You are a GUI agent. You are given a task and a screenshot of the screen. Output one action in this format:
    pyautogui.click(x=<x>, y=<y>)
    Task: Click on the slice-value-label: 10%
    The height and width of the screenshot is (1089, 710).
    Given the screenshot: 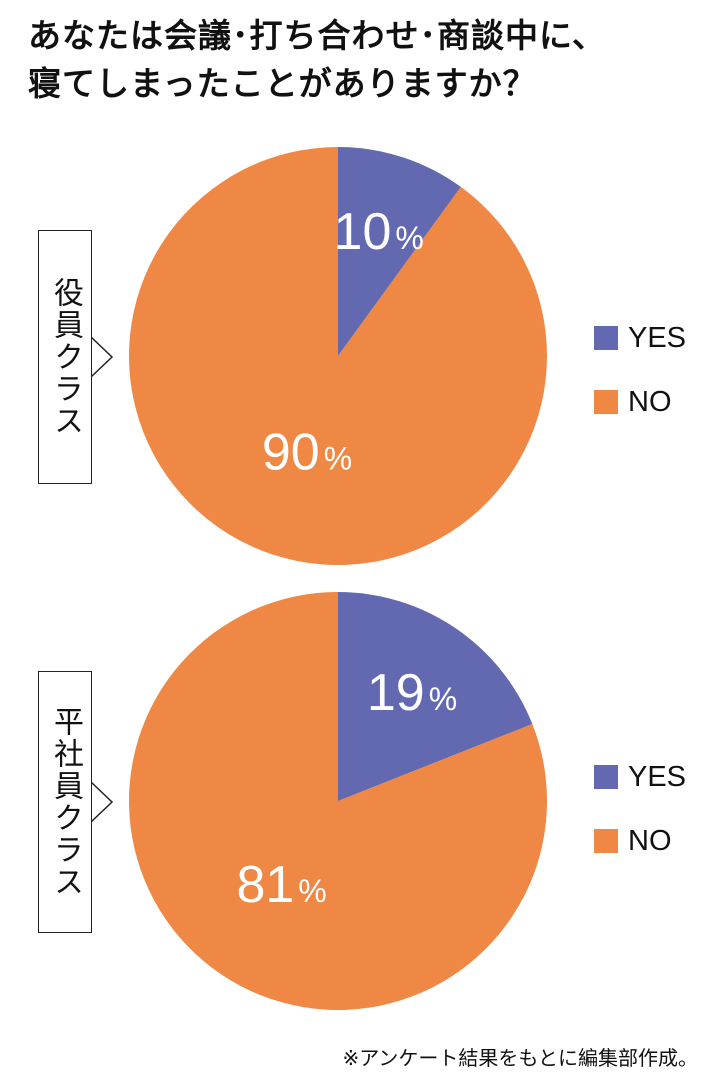 What is the action you would take?
    pyautogui.click(x=379, y=232)
    